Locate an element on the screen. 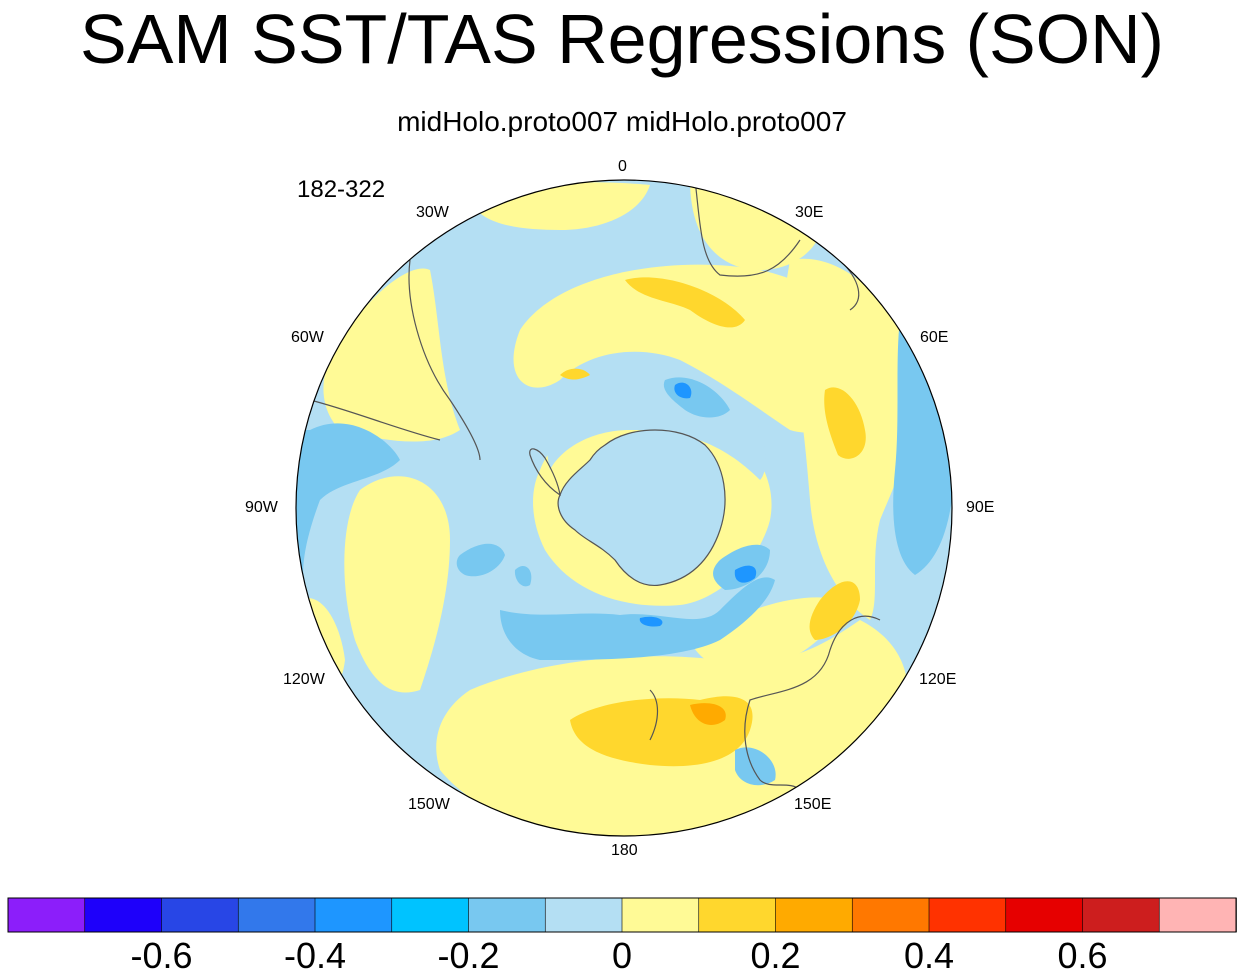  lon-label-150e: 150E is located at coordinates (813, 804).